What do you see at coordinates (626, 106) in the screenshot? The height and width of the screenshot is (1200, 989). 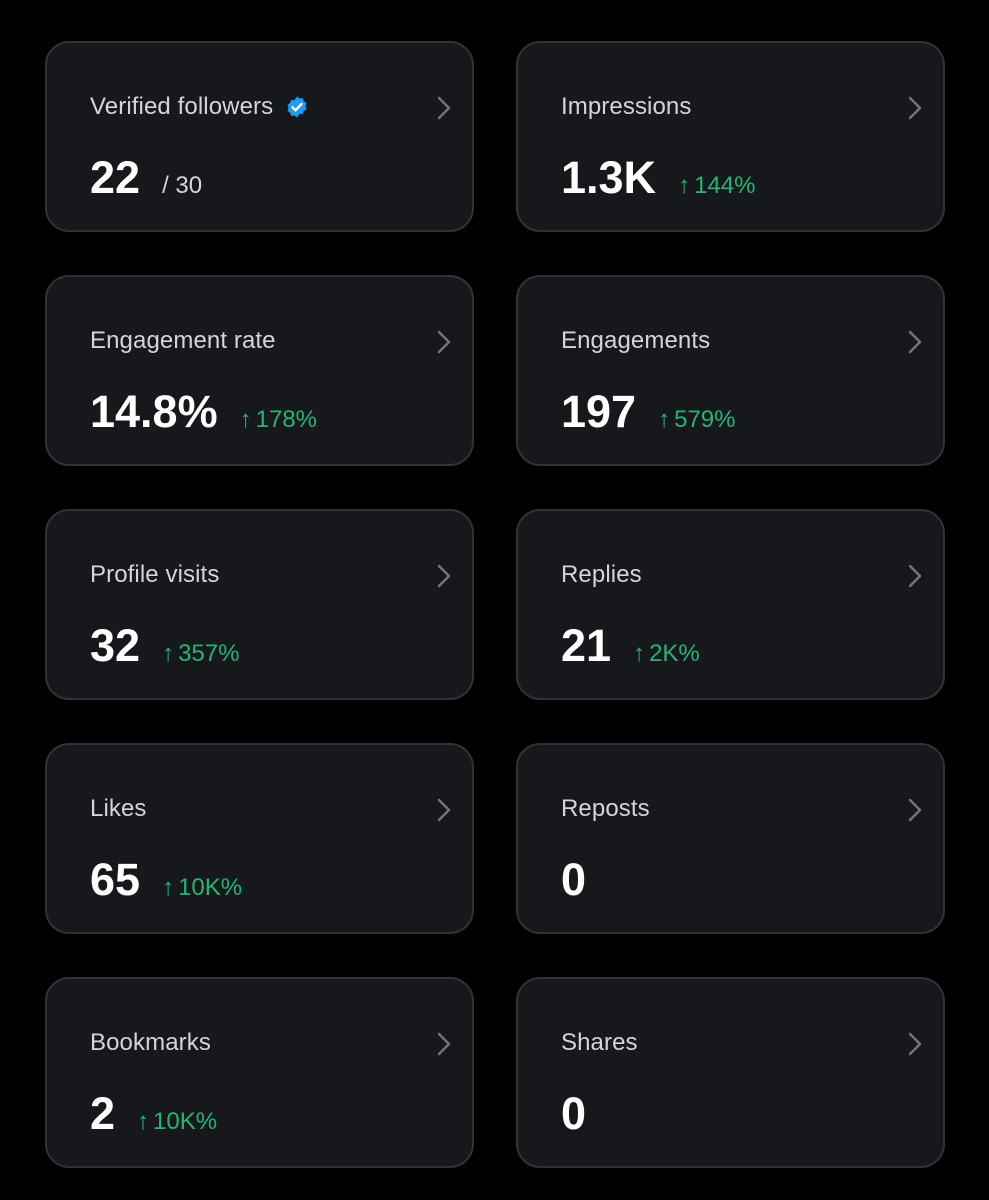 I see `card-label: Impressions` at bounding box center [626, 106].